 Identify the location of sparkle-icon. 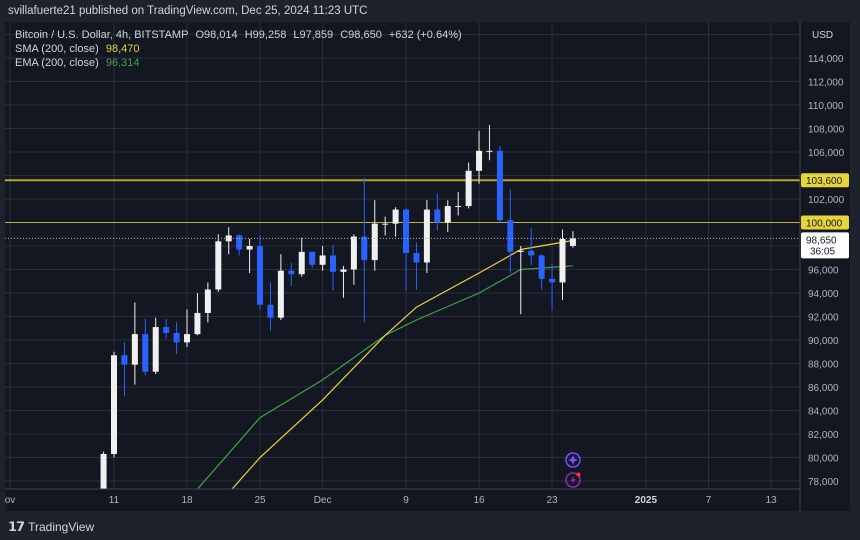
(573, 460).